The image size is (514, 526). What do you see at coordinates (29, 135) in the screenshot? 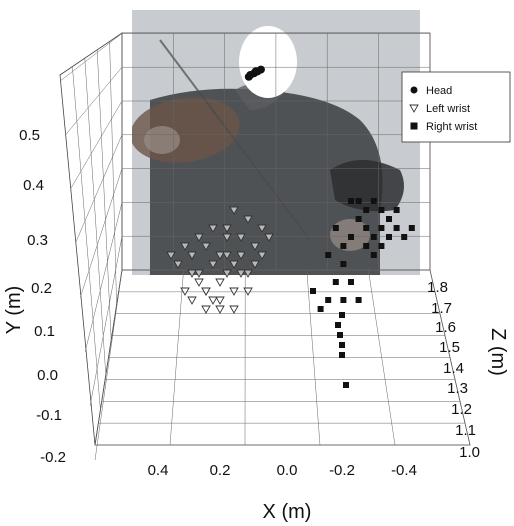
I see `y-tick-label: 0.5` at bounding box center [29, 135].